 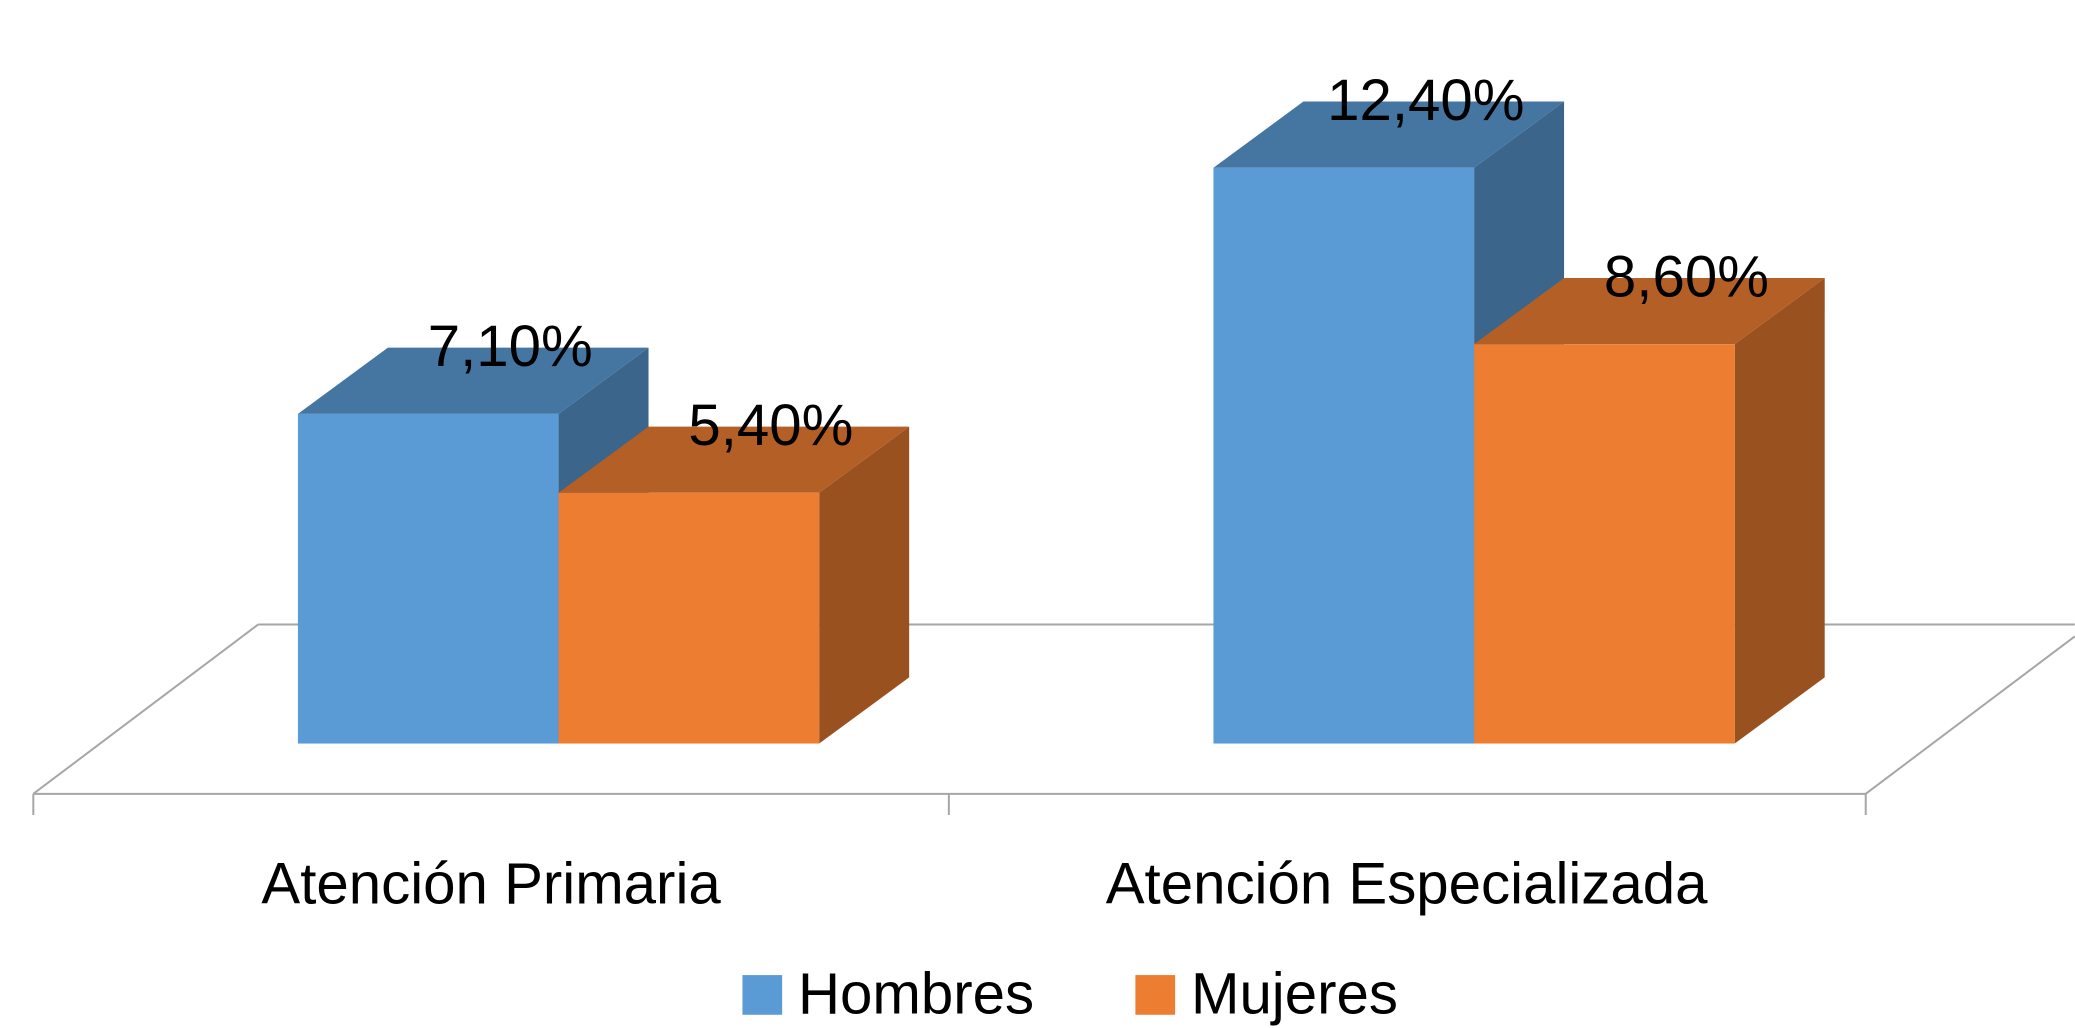 What do you see at coordinates (1970, 715) in the screenshot?
I see `floor-right-edge` at bounding box center [1970, 715].